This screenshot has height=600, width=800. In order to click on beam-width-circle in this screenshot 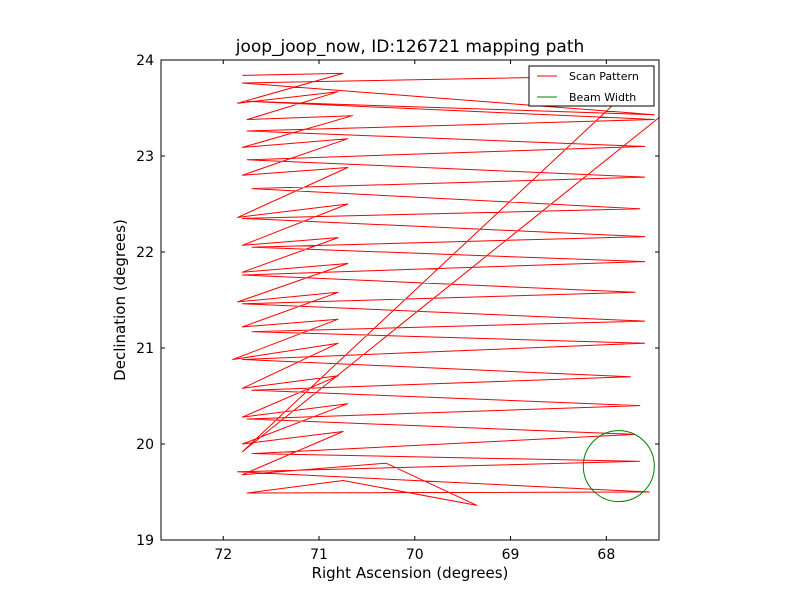, I will do `click(618, 466)`.